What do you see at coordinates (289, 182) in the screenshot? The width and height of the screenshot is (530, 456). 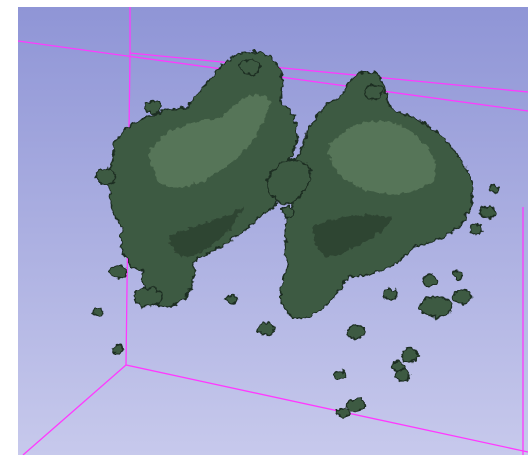 I see `trachea-branch` at bounding box center [289, 182].